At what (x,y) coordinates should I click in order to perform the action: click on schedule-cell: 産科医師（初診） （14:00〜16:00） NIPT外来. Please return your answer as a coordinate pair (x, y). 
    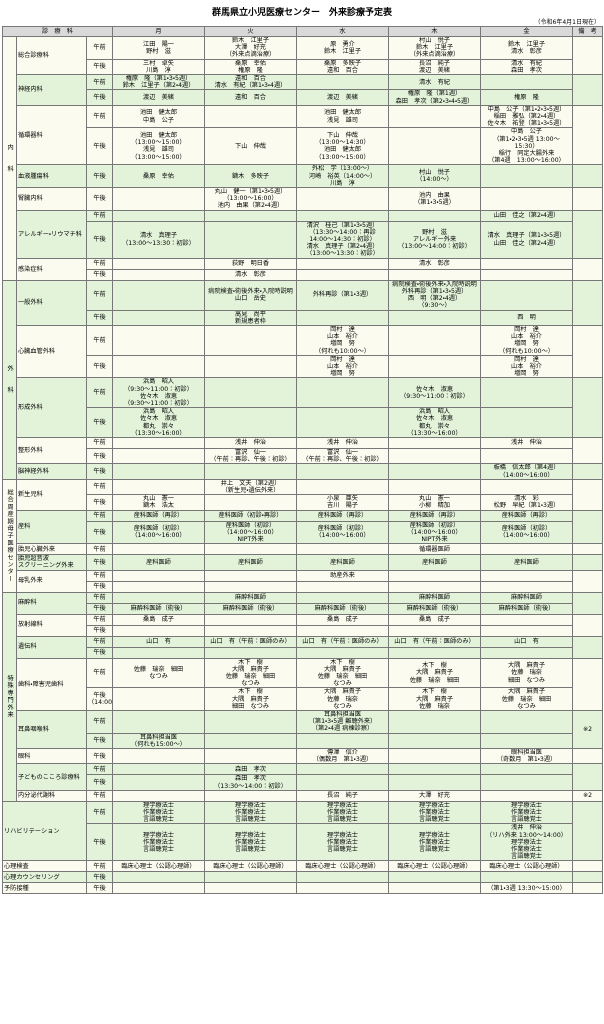
    Looking at the image, I should click on (434, 532).